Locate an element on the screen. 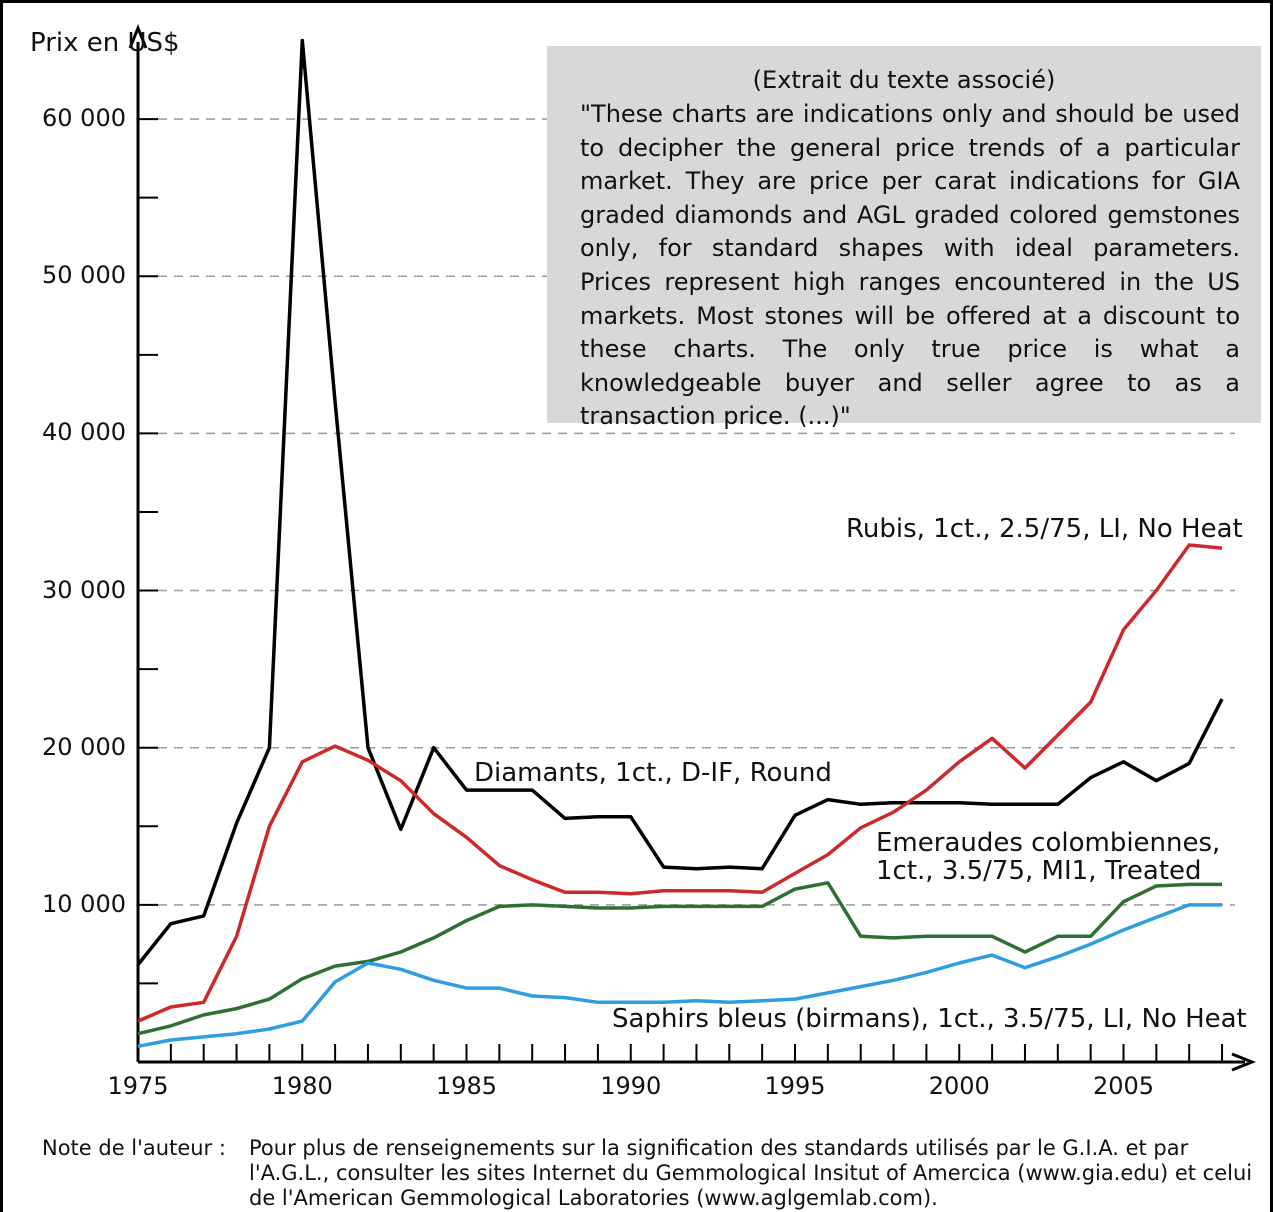 The width and height of the screenshot is (1273, 1212). y-tick-label: 10 000 is located at coordinates (84, 903).